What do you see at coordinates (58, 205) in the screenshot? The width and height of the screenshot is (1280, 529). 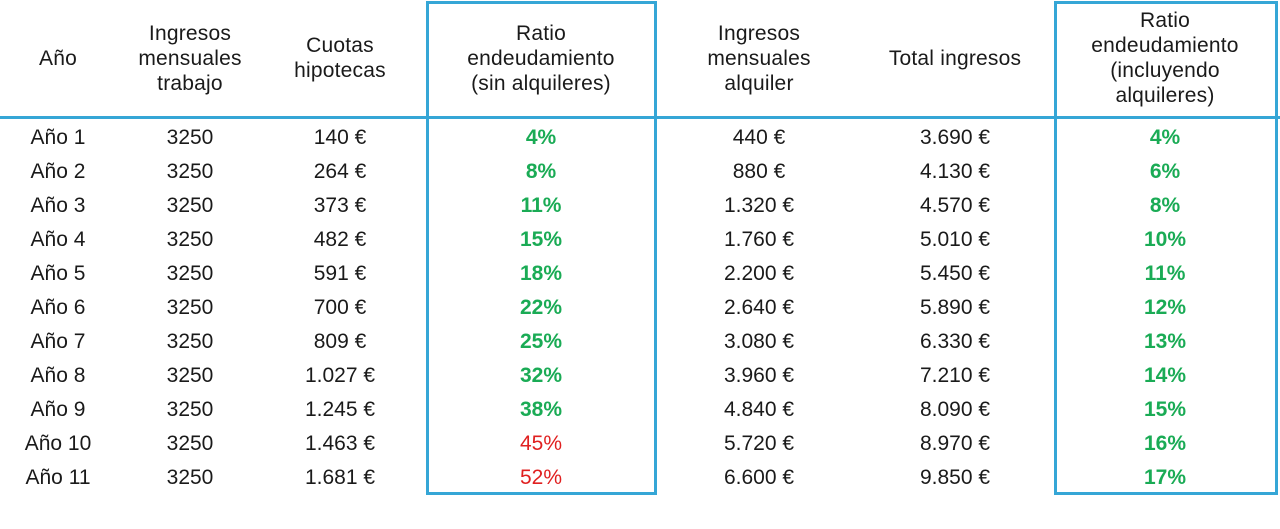 I see `ano-cell: Año 3` at bounding box center [58, 205].